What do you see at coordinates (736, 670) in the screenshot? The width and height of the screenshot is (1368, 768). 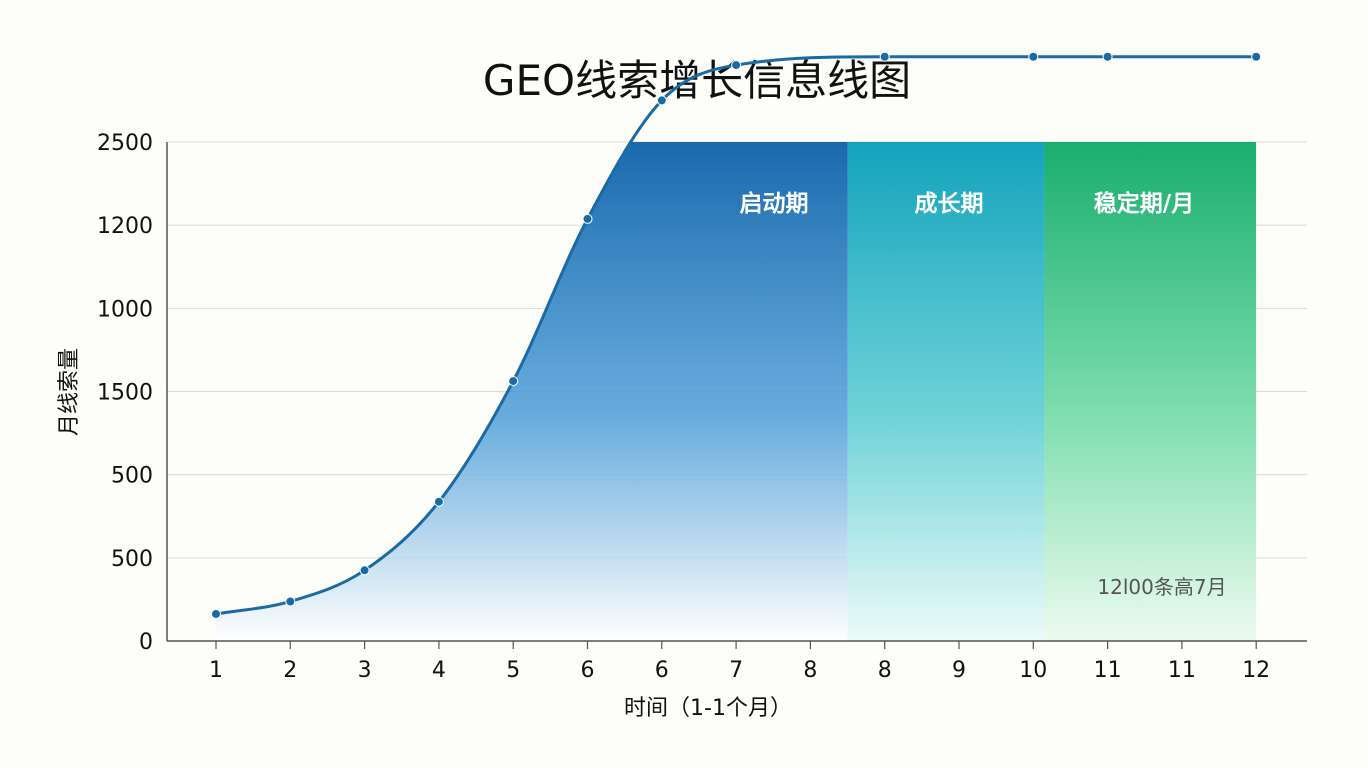 I see `x-tick-label: 7` at bounding box center [736, 670].